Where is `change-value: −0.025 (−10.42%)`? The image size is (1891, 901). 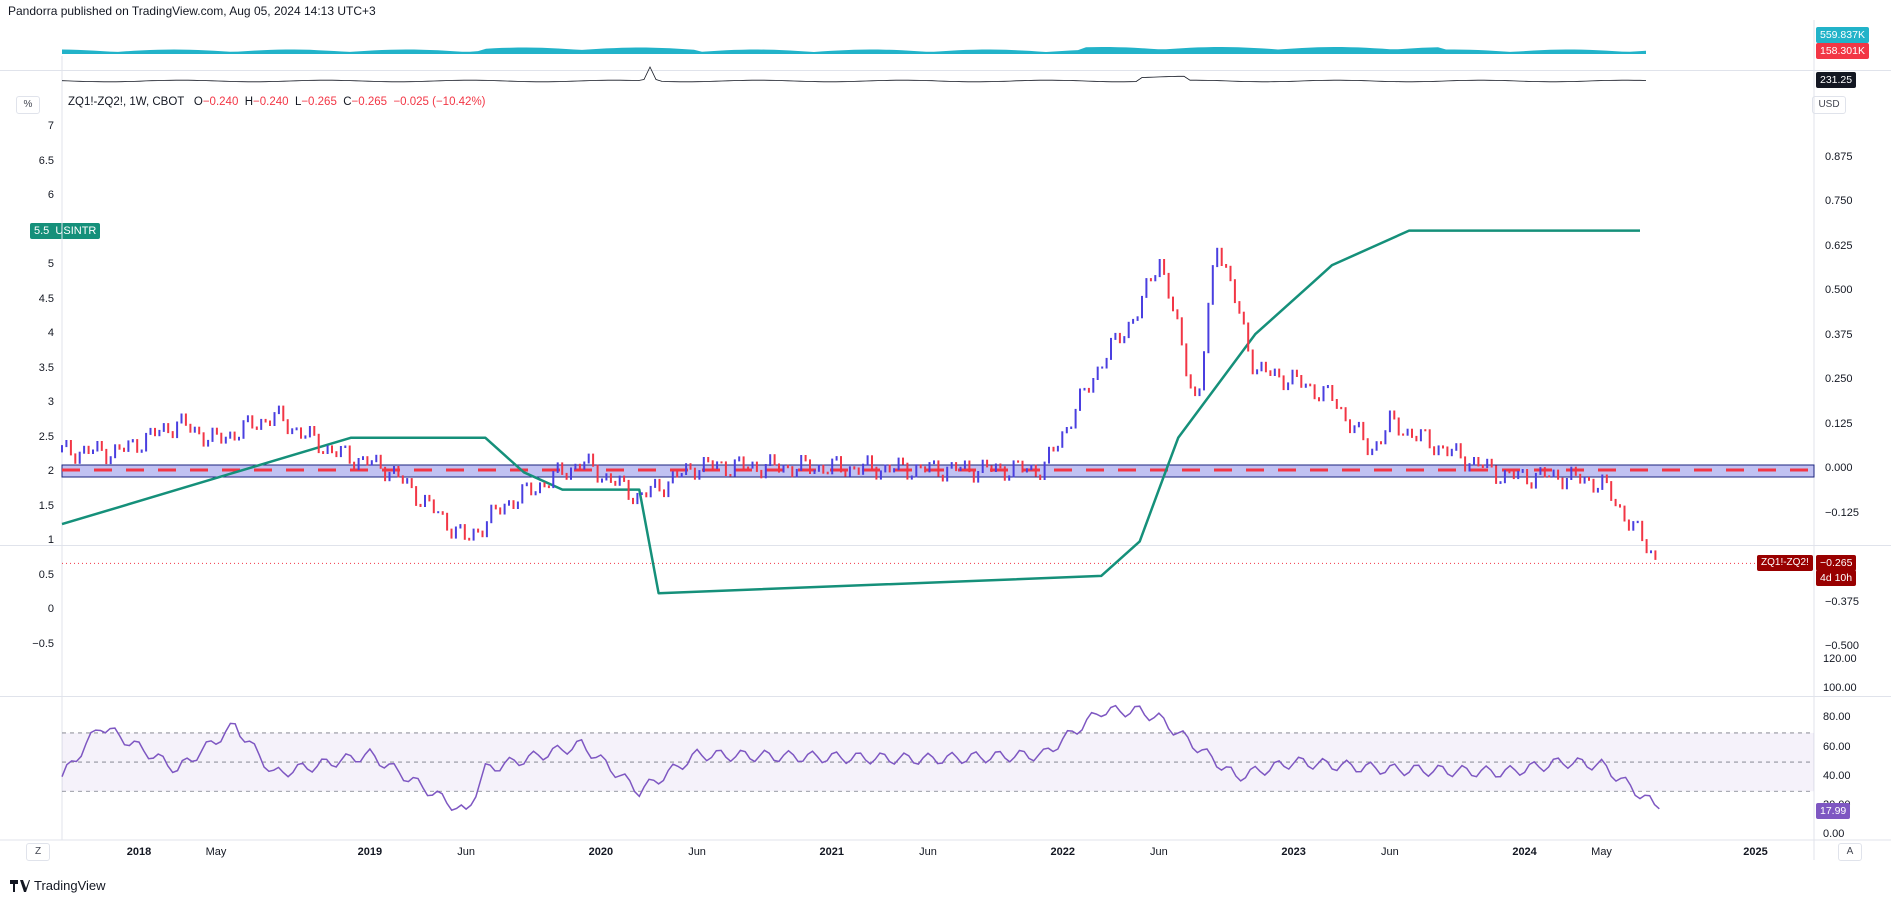 change-value: −0.025 (−10.42%) is located at coordinates (439, 102).